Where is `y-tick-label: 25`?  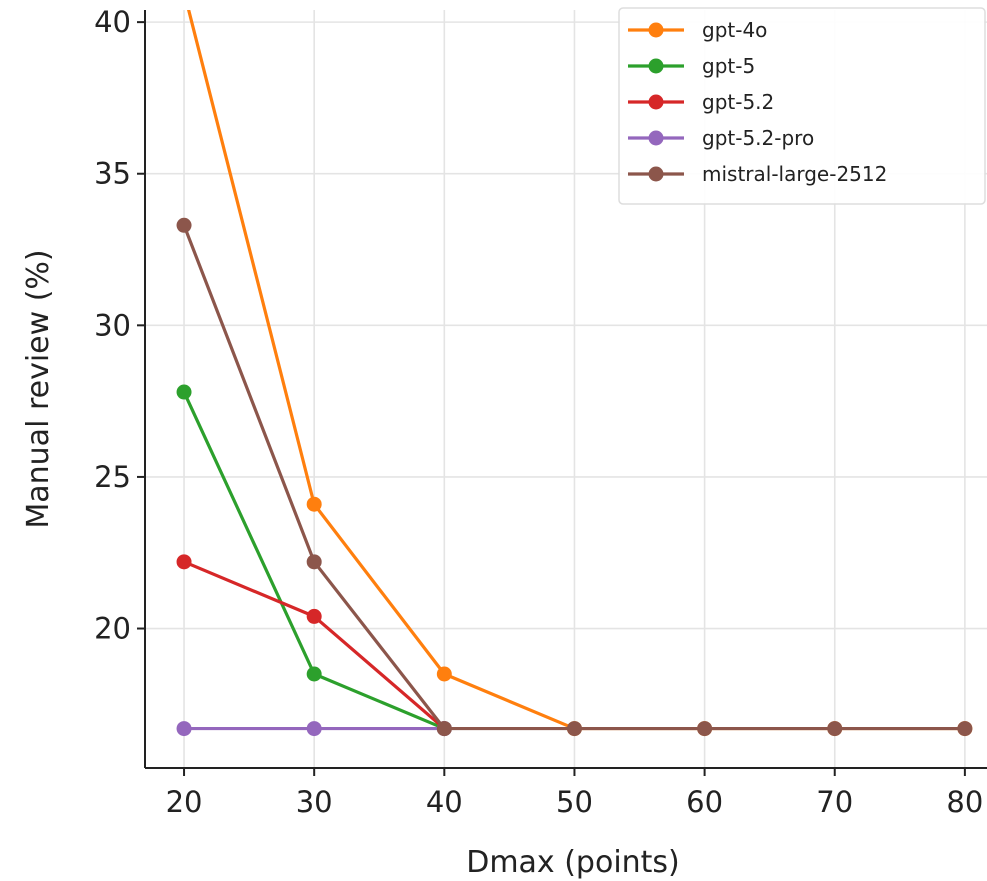
y-tick-label: 25 is located at coordinates (112, 477).